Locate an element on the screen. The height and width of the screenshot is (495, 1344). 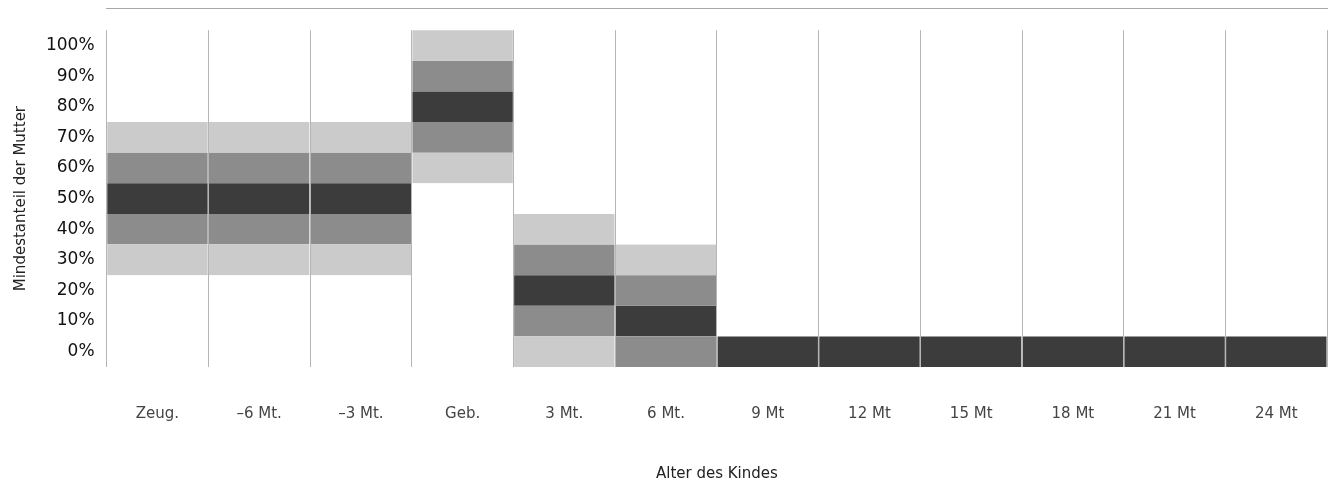
x-tick-label: Geb. is located at coordinates (463, 412).